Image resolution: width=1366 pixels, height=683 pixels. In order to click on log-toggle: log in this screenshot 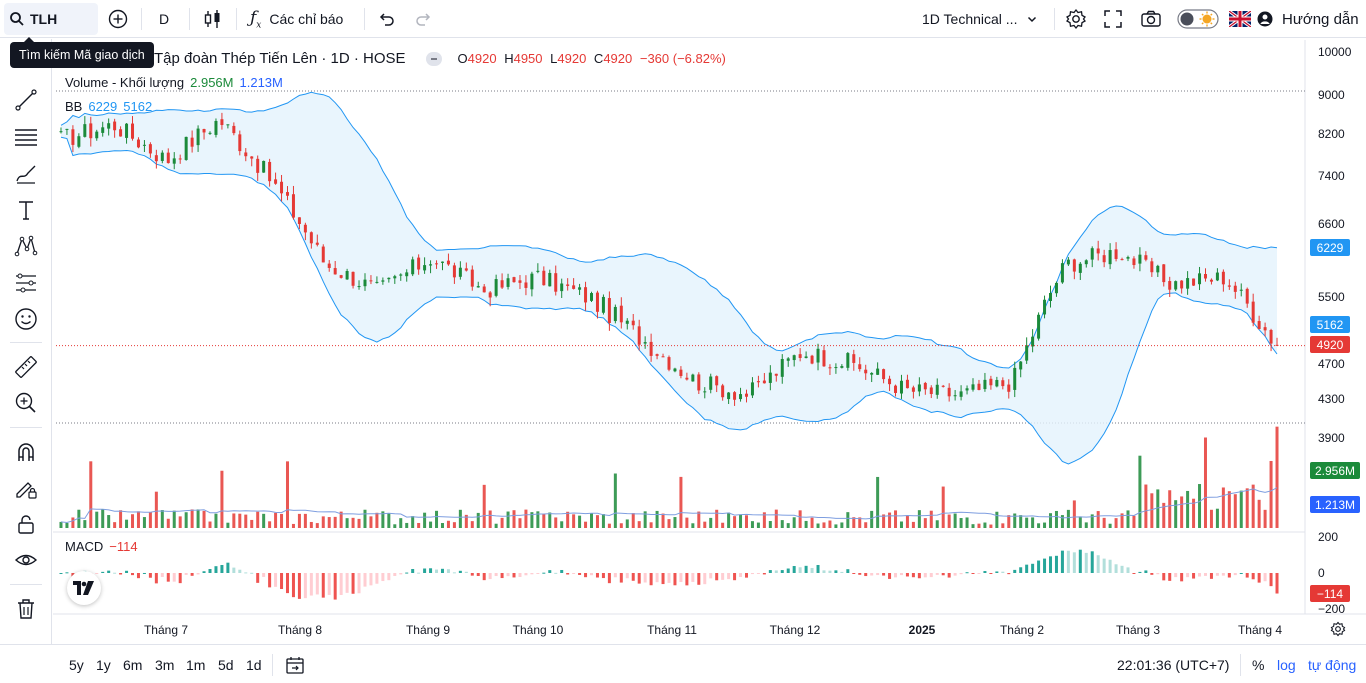, I will do `click(1286, 664)`.